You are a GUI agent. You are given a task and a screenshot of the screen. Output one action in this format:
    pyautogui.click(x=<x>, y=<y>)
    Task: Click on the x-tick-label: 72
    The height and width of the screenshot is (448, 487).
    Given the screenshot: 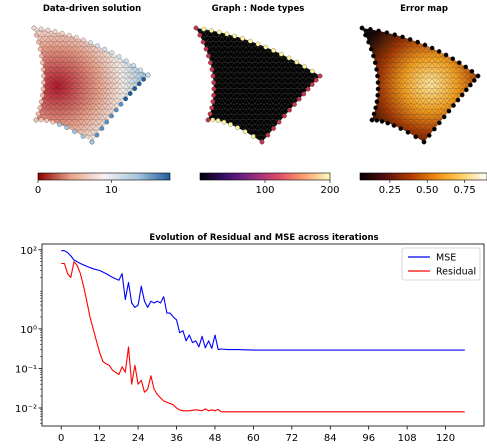 What is the action you would take?
    pyautogui.click(x=291, y=438)
    